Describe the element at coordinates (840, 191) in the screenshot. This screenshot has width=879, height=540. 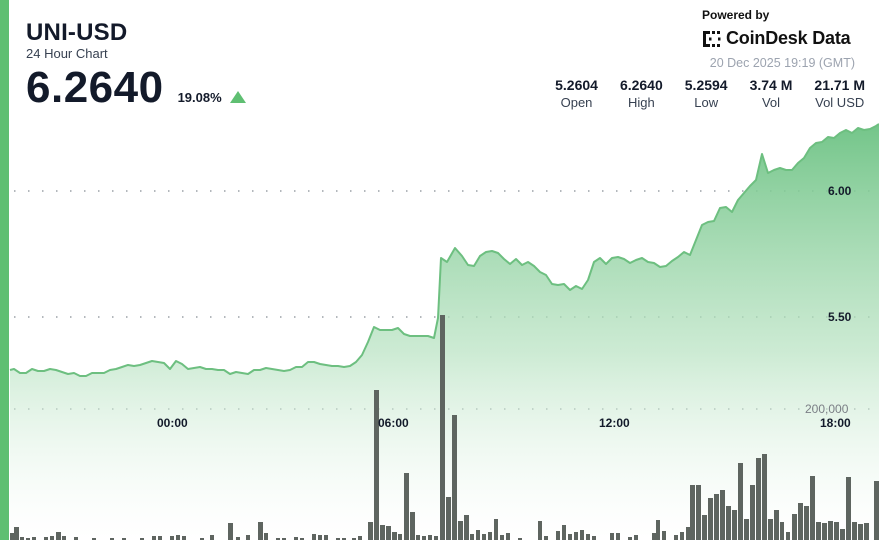
I see `y-axis-label-6-00: 6.00` at that location.